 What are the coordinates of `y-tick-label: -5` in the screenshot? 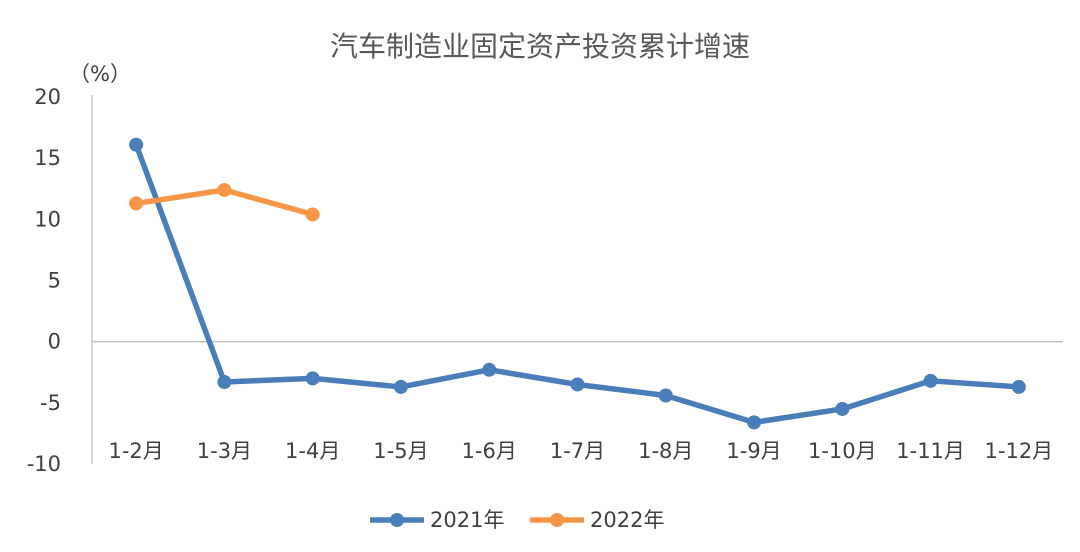 It's located at (50, 403).